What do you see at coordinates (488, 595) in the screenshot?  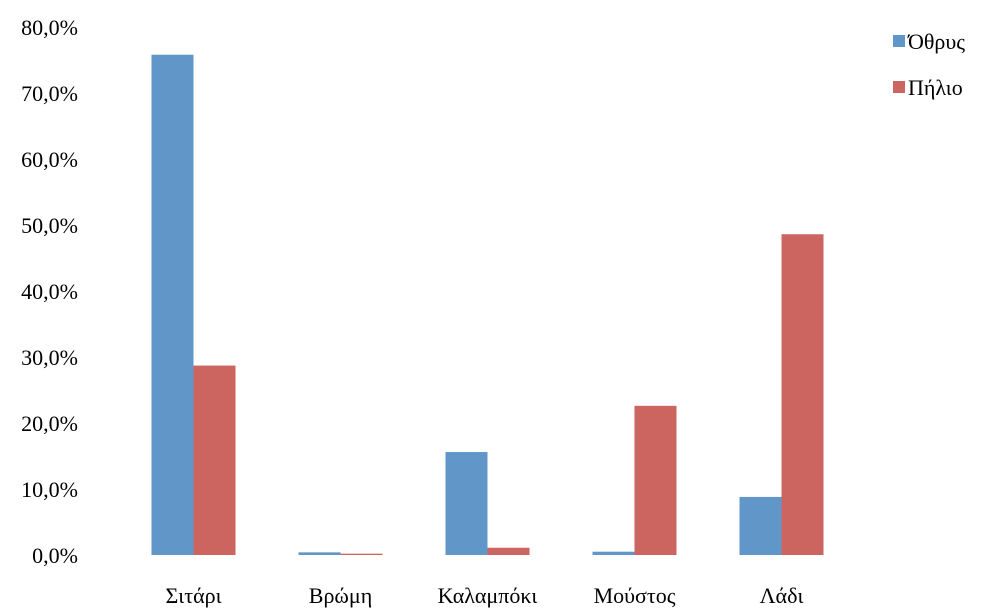 I see `x-tick-label: Καλαμπόκι` at bounding box center [488, 595].